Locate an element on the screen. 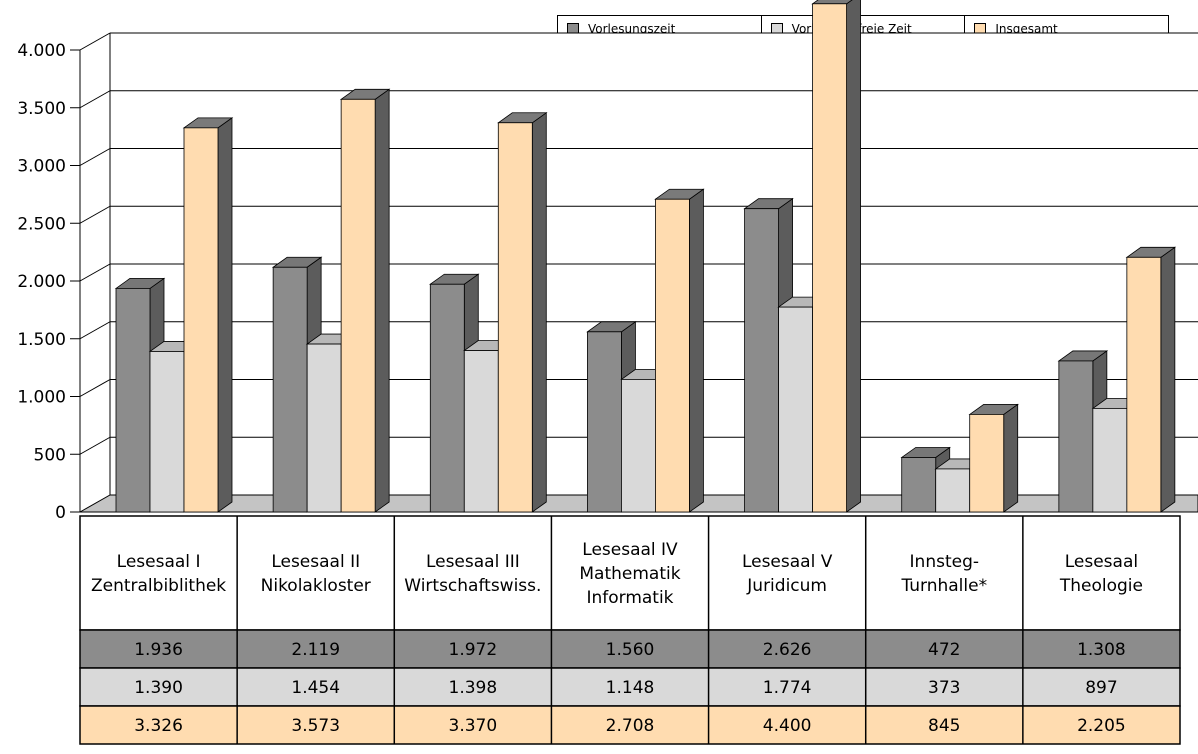 The height and width of the screenshot is (754, 1198). y-tick-label: 0 is located at coordinates (60, 513).